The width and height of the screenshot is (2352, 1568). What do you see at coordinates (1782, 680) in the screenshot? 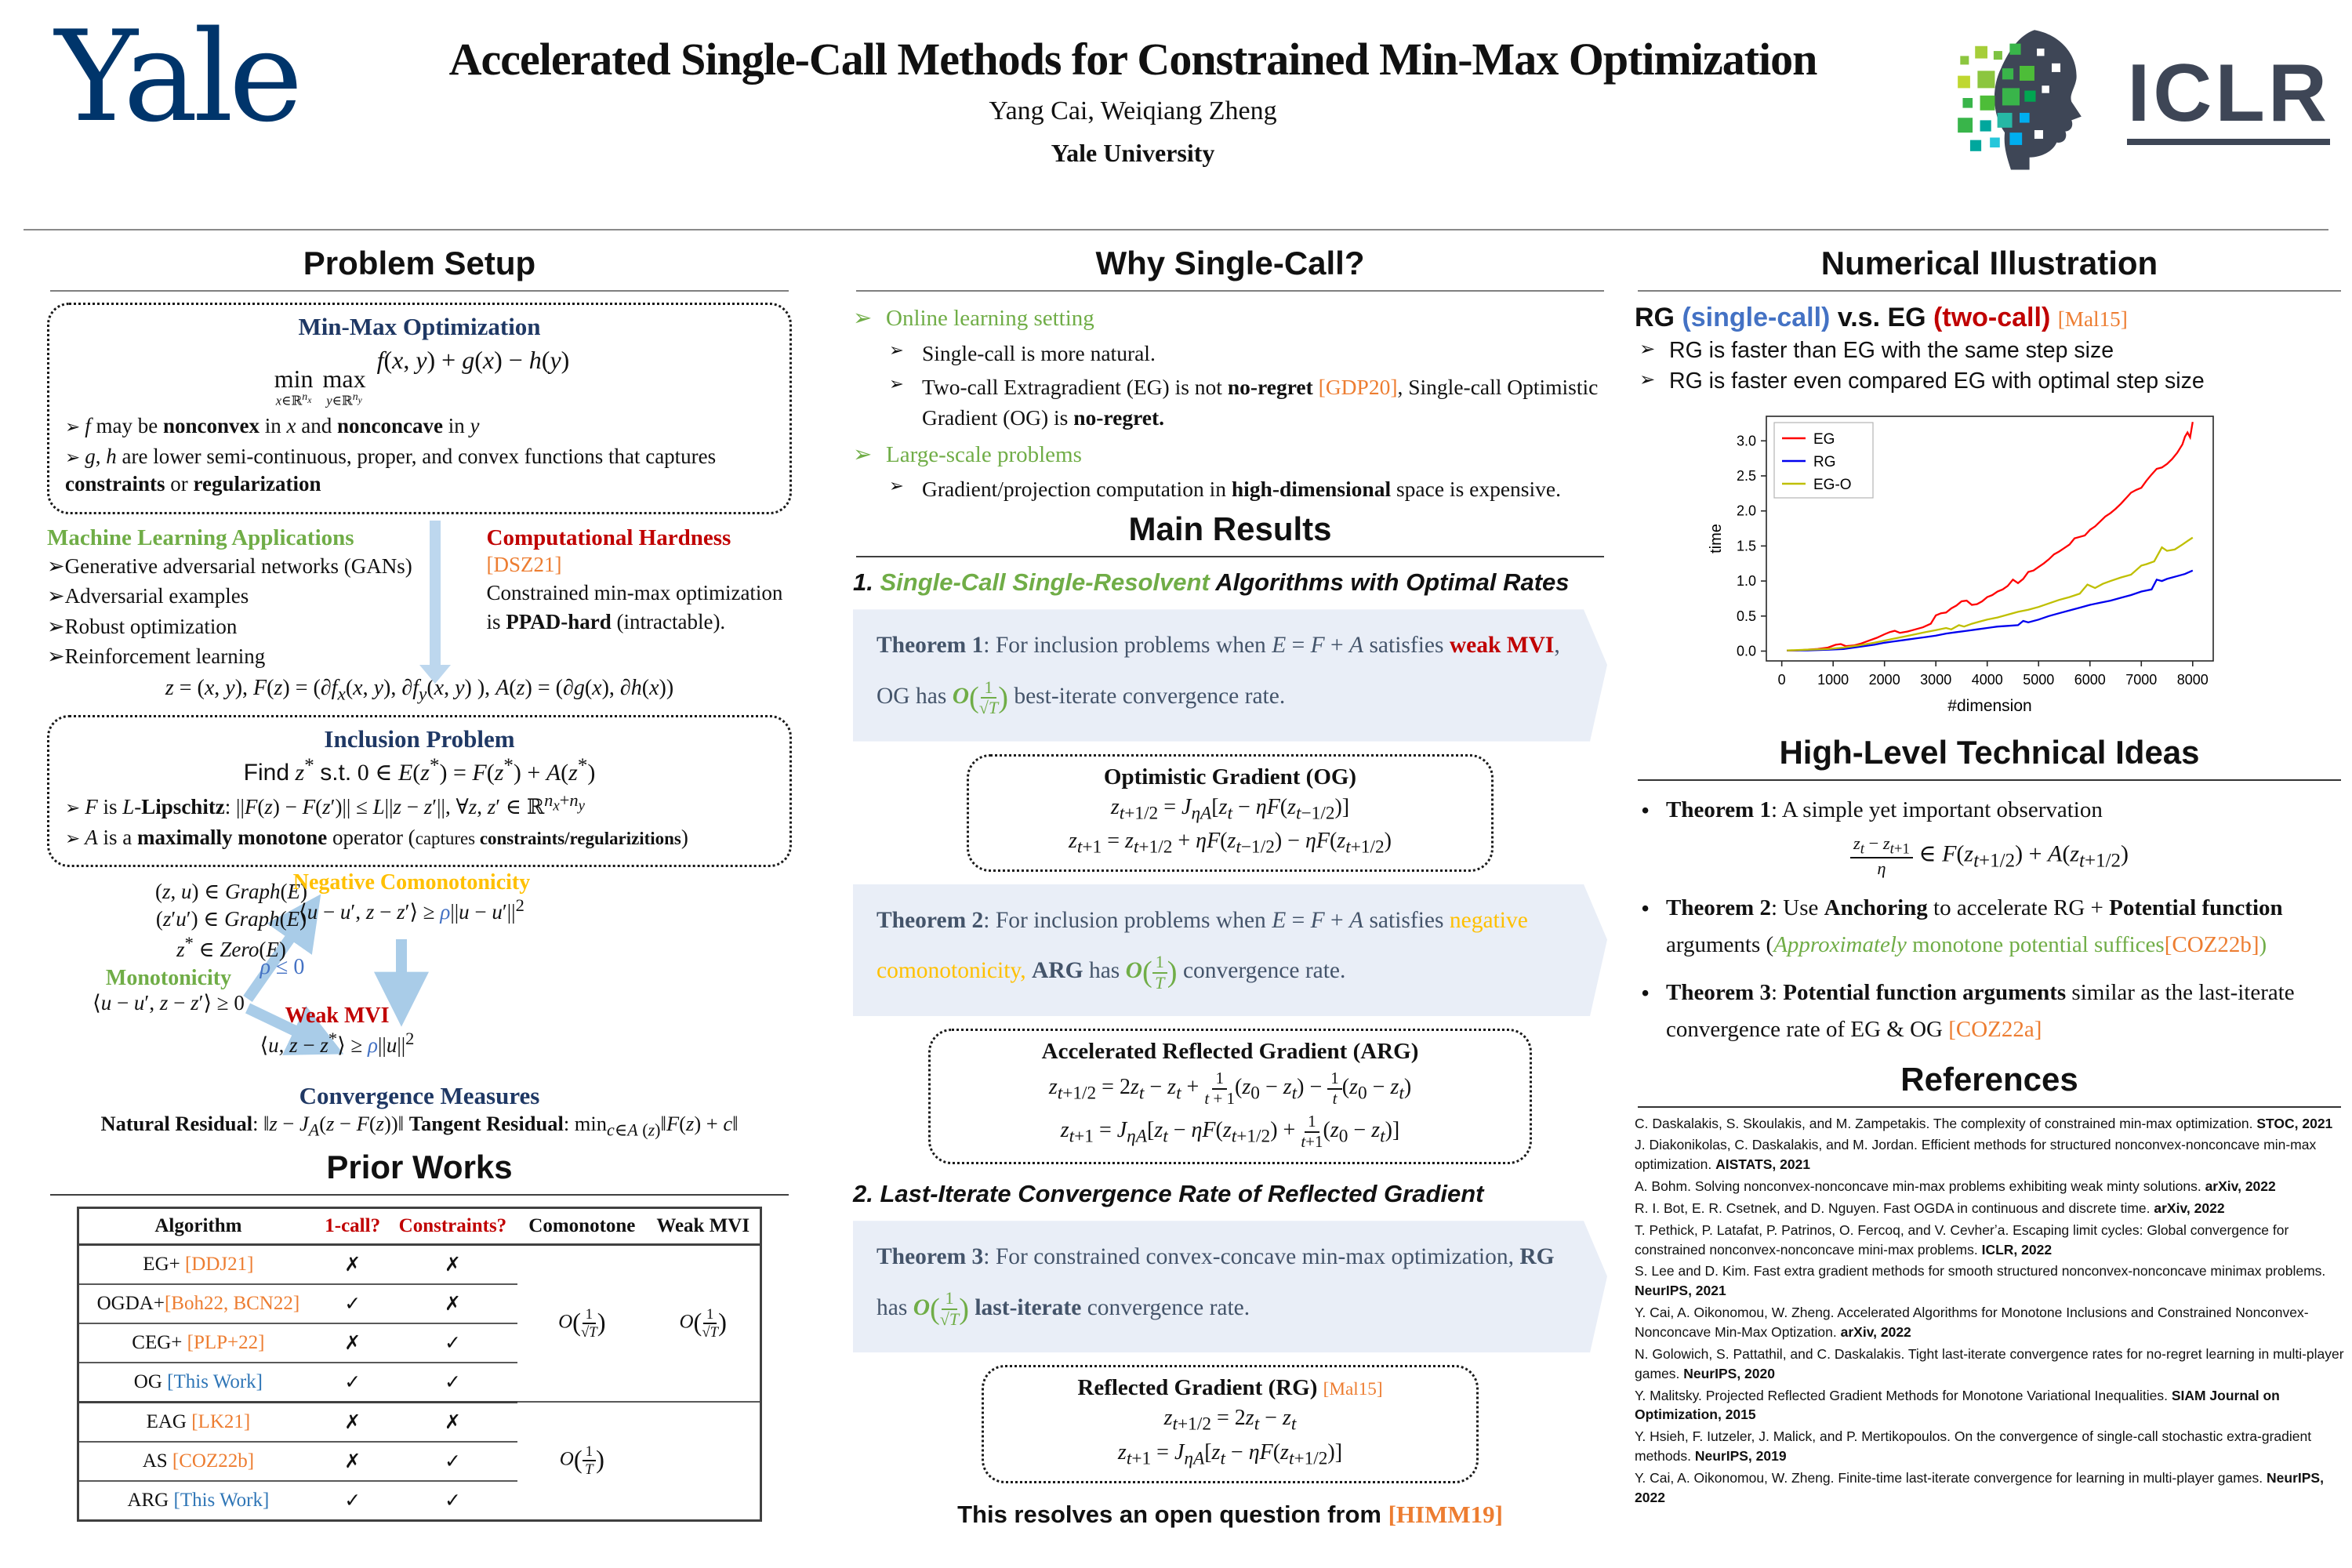
I see `svg-text: 0` at bounding box center [1782, 680].